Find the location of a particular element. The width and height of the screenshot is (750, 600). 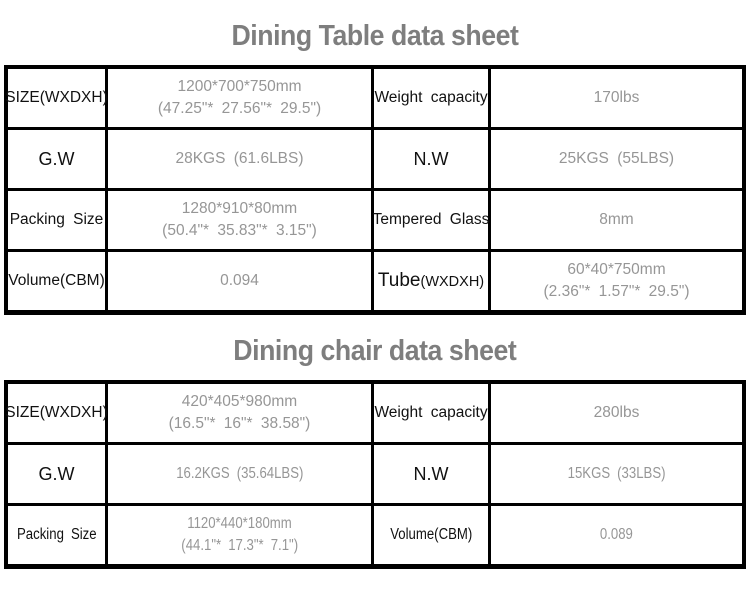

spec-text-line: 25KGS (55LBS) is located at coordinates (616, 158).